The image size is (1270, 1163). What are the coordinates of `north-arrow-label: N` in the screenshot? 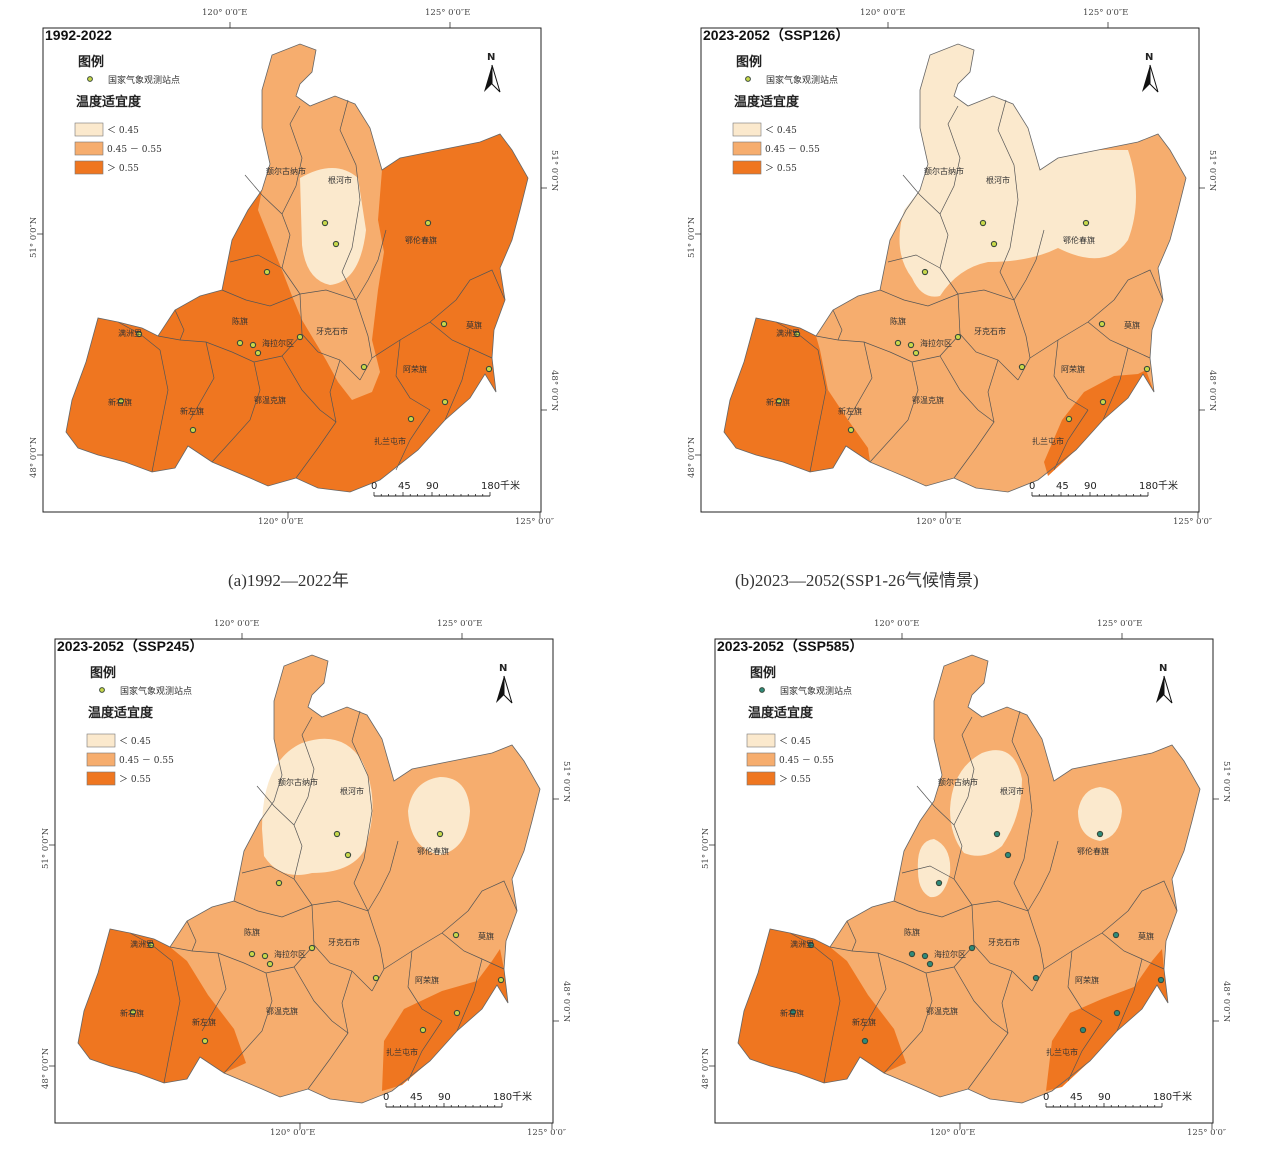 It's located at (1163, 668).